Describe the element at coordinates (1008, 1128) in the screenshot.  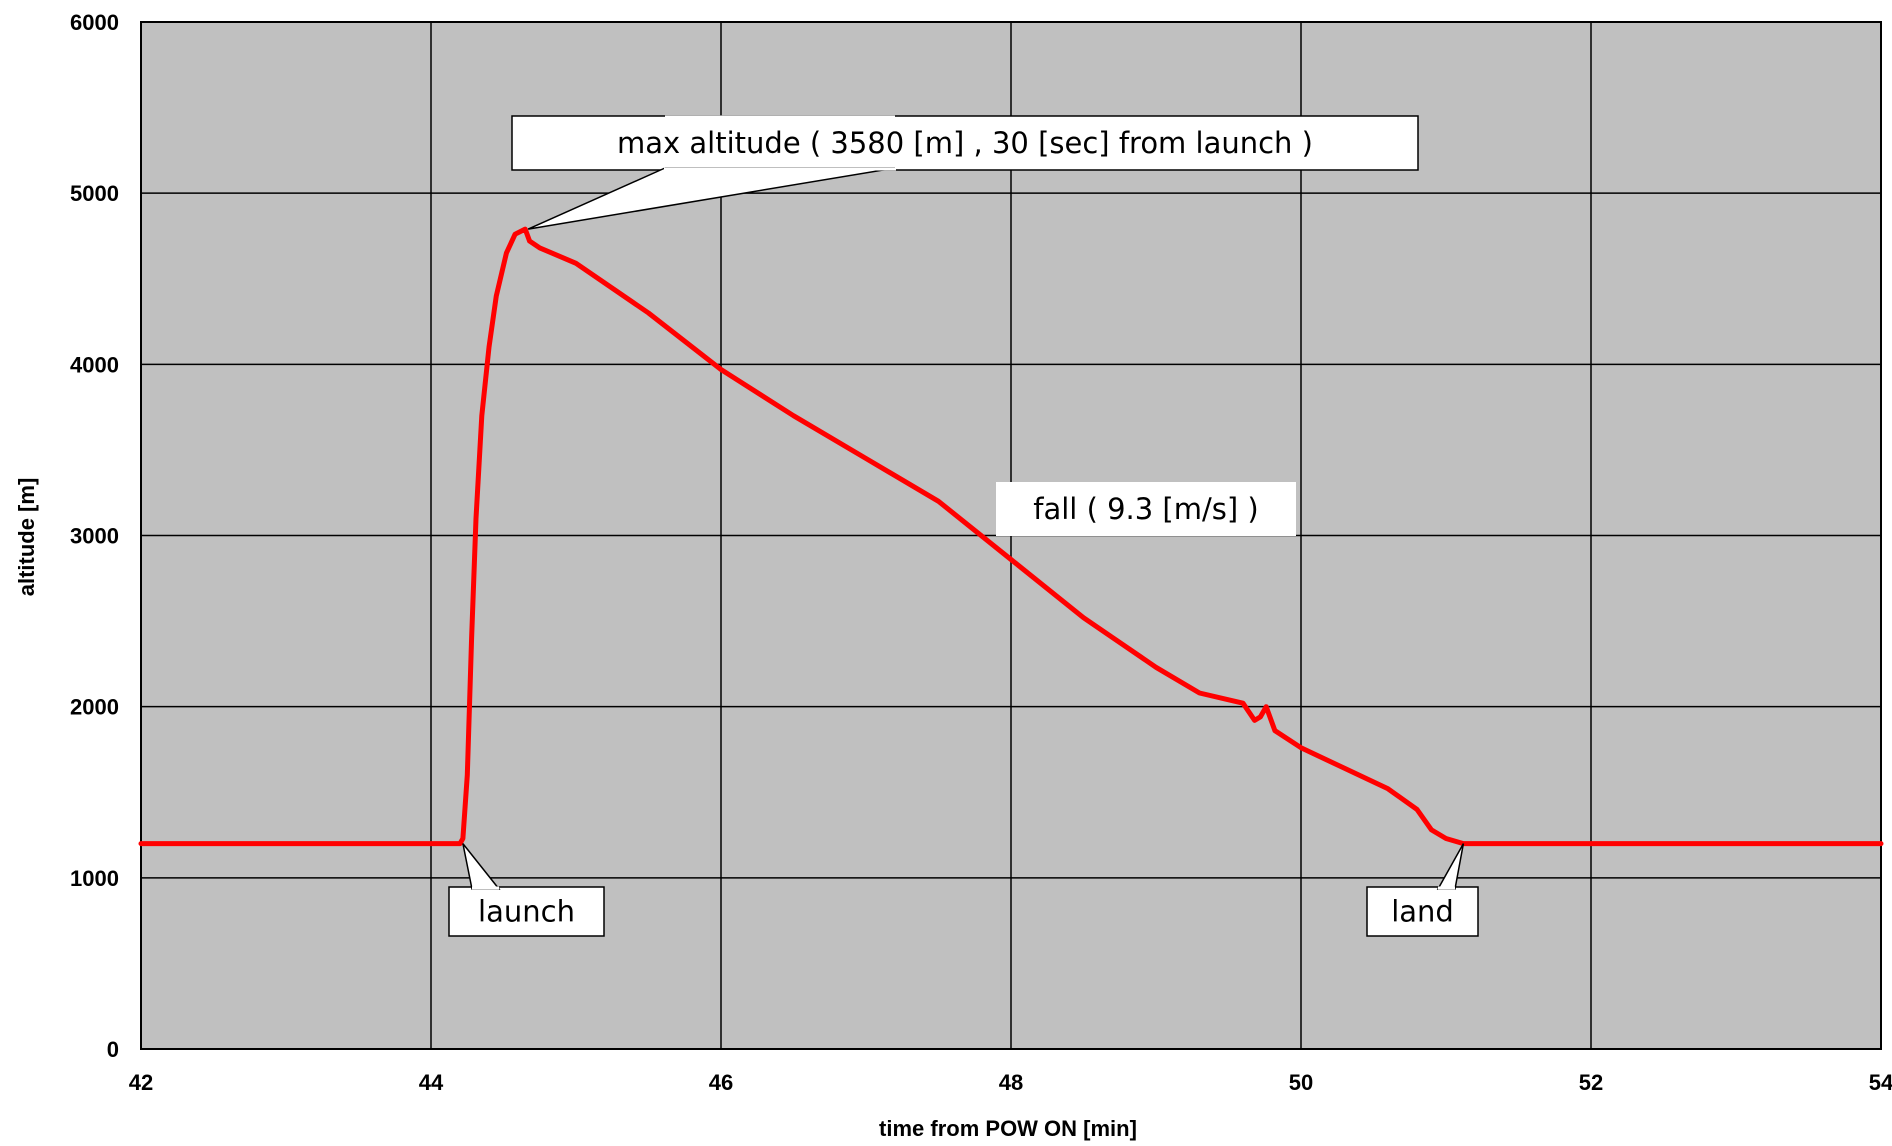
I see `x-axis-title: time from POW ON [min]` at that location.